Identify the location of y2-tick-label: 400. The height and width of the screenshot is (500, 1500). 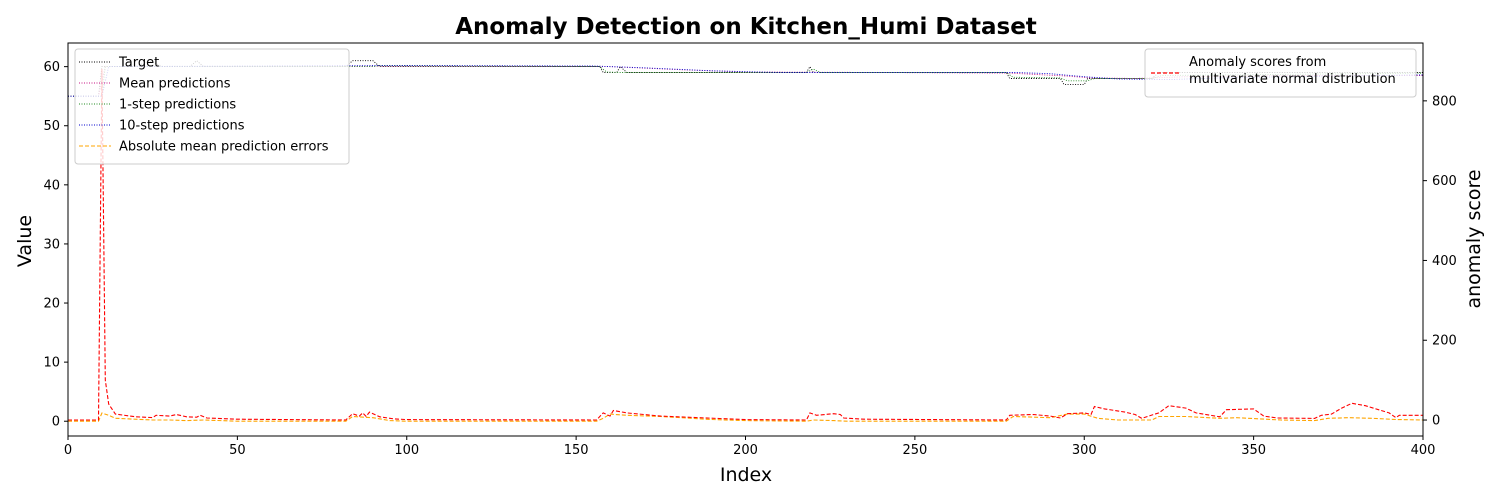
(1444, 261).